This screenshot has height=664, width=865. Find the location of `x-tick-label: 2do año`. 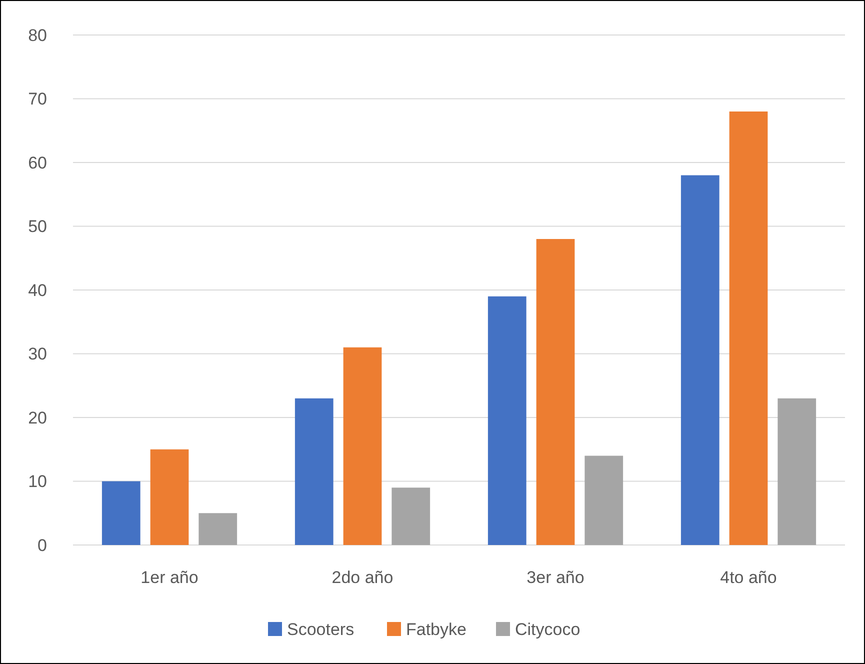

x-tick-label: 2do año is located at coordinates (363, 577).